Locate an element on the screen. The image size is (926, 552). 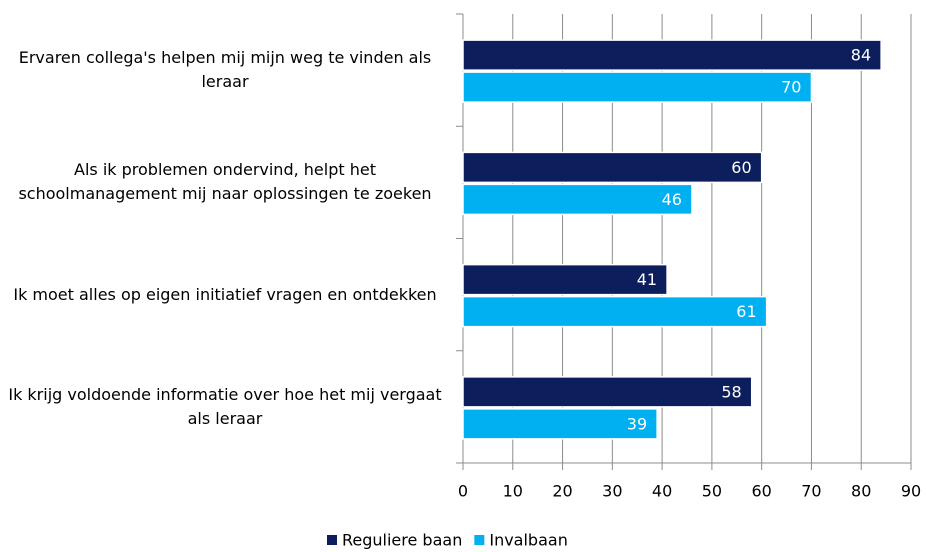
bar-value-label: 58 is located at coordinates (731, 391).